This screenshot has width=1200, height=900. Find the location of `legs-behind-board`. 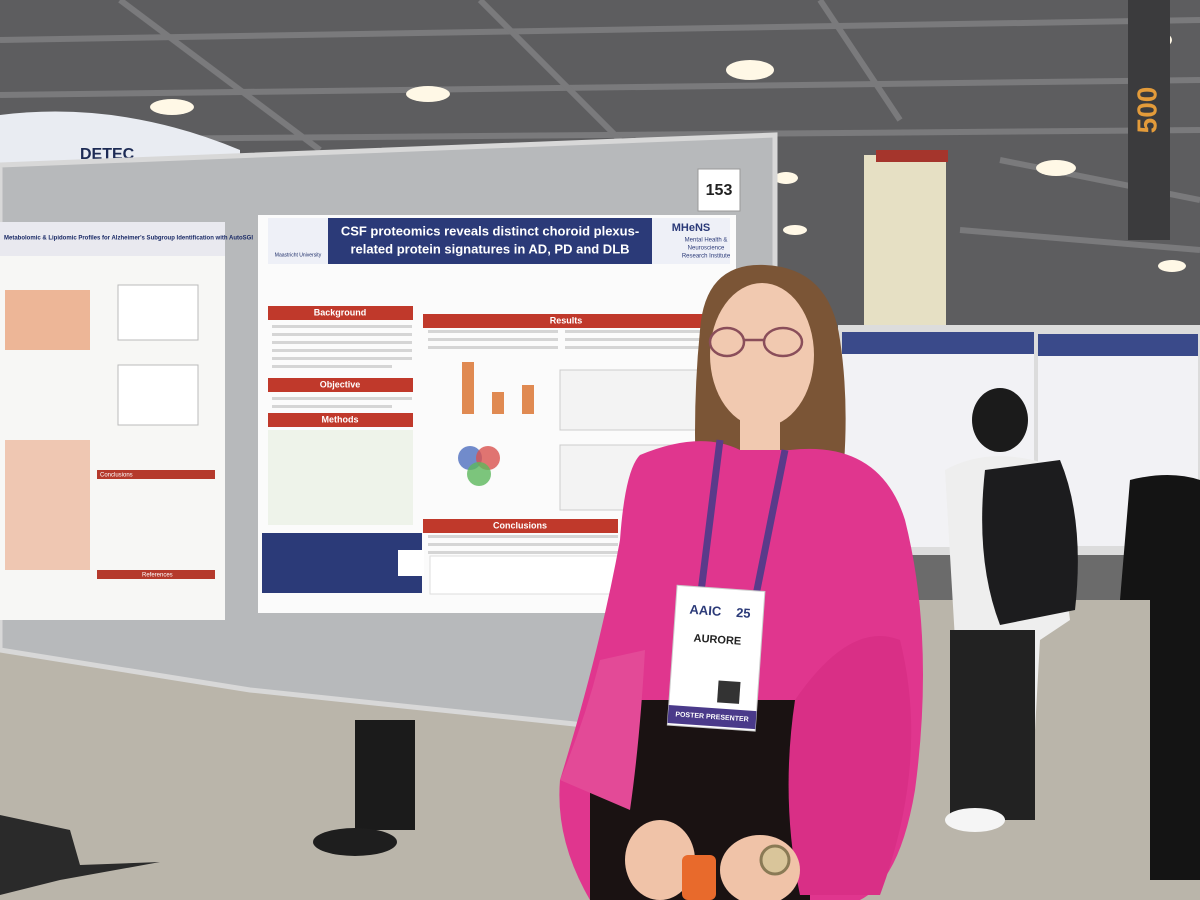

legs-behind-board is located at coordinates (385, 775).